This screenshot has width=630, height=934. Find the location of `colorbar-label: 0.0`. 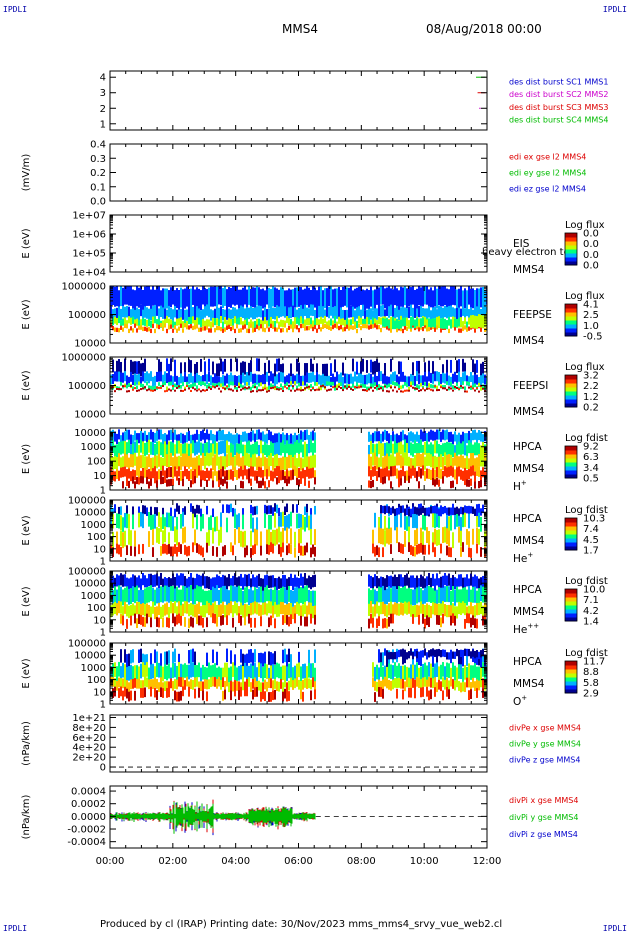

colorbar-label: 0.0 is located at coordinates (591, 255).